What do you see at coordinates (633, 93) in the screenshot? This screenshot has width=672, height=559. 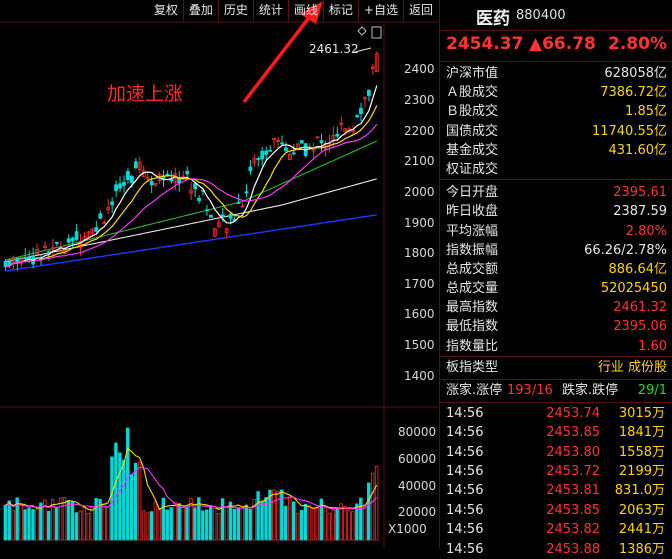 I see `stat-value: 7386.72亿` at bounding box center [633, 93].